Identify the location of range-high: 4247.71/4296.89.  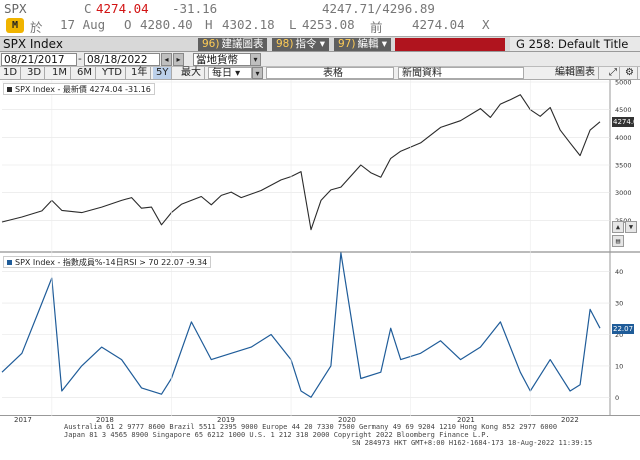
(378, 8).